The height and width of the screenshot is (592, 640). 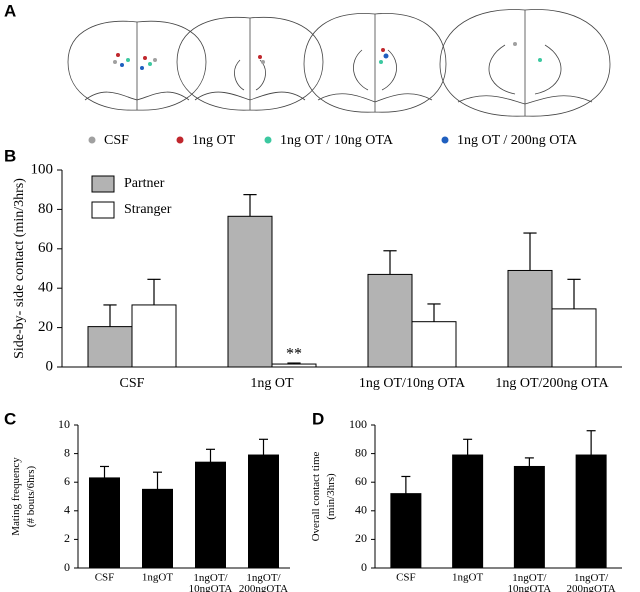 I want to click on y-tick-label: 10, so click(x=64, y=424).